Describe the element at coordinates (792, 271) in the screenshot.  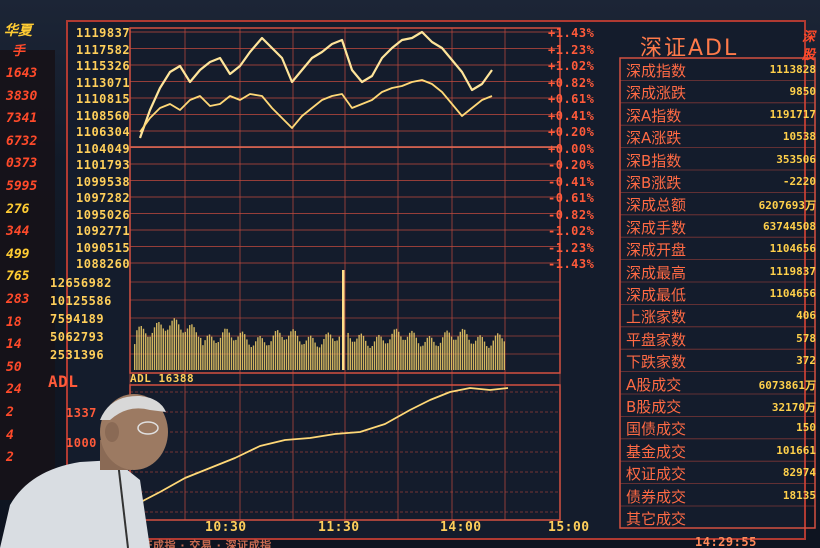
I see `stat-value: 1119837` at that location.